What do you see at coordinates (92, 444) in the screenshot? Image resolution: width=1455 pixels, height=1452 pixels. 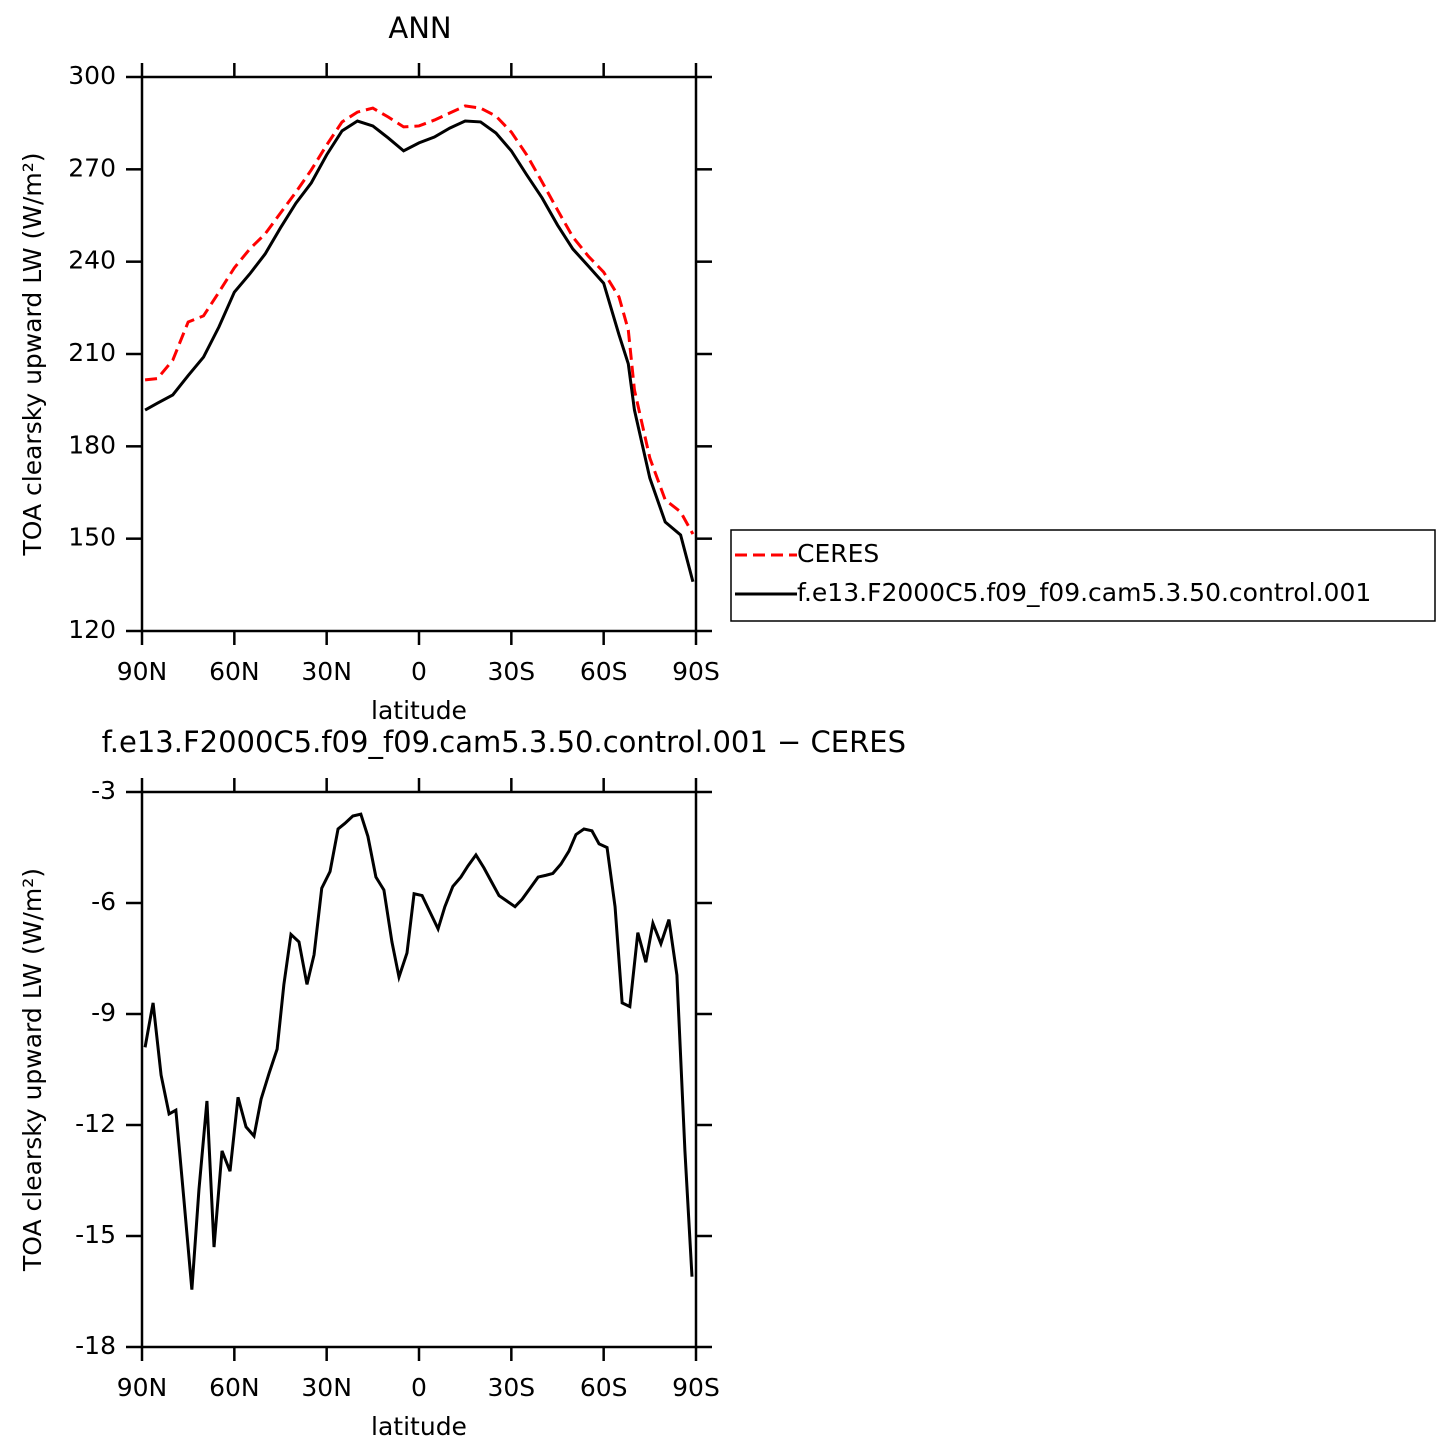 I see `y-tick-label: 180` at bounding box center [92, 444].